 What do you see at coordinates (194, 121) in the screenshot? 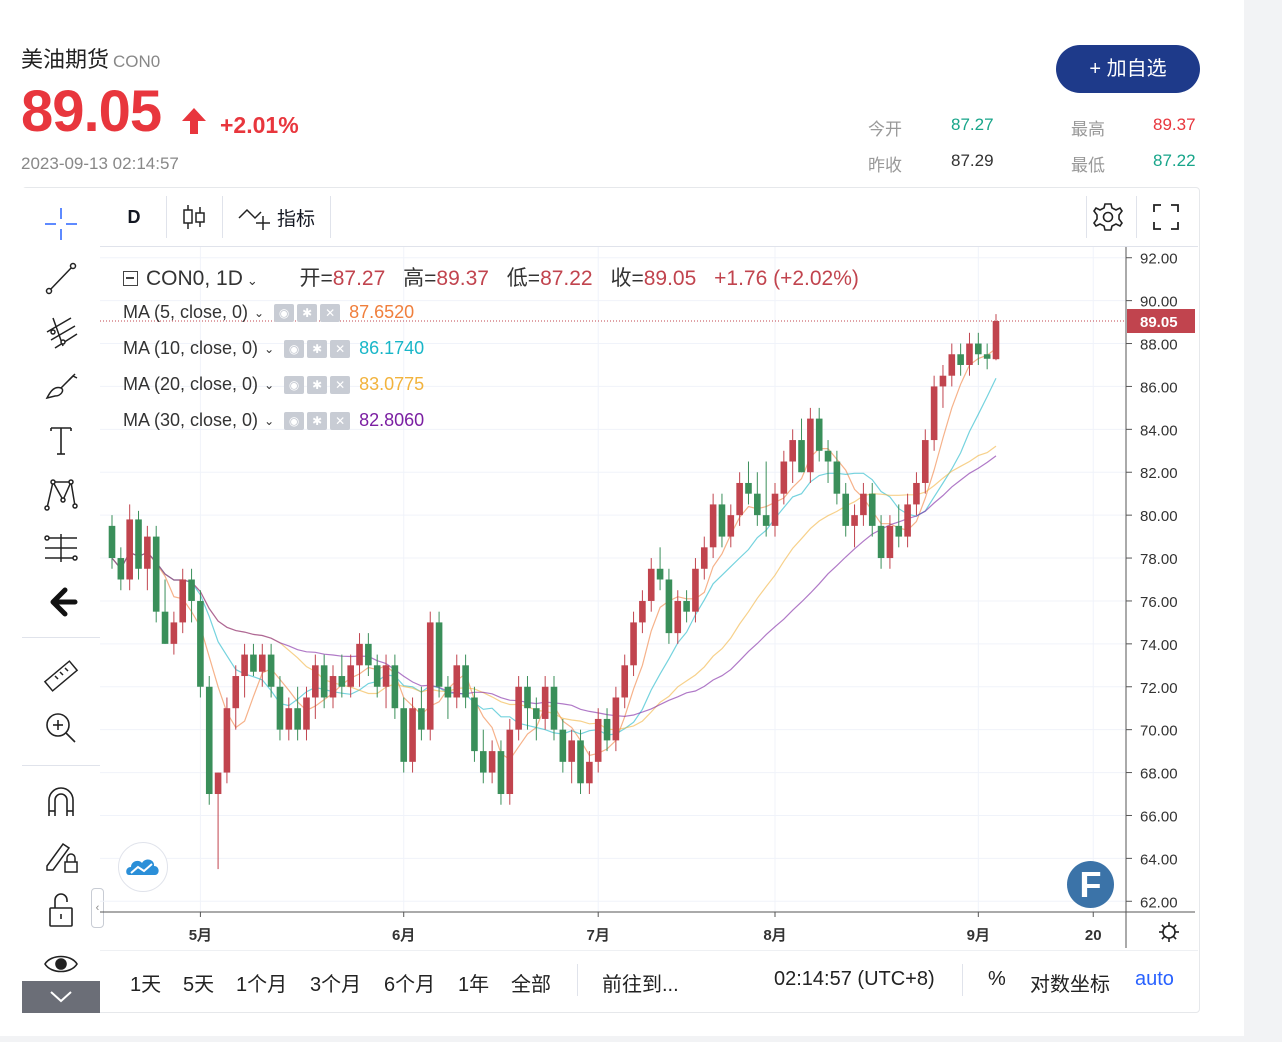
I see `up-arrow-icon` at bounding box center [194, 121].